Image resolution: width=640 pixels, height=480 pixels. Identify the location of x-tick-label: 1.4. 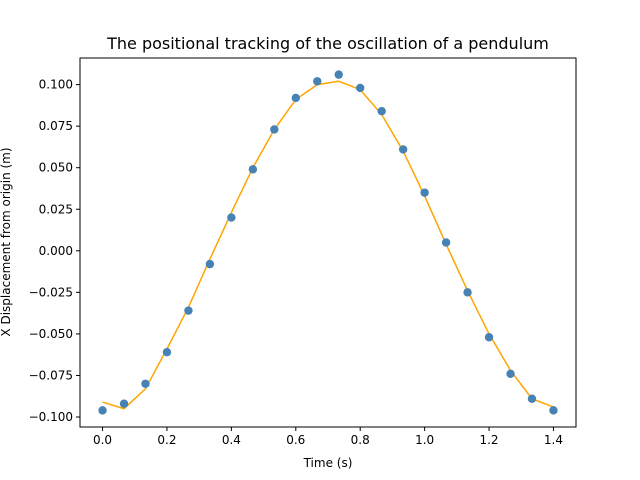
(553, 440).